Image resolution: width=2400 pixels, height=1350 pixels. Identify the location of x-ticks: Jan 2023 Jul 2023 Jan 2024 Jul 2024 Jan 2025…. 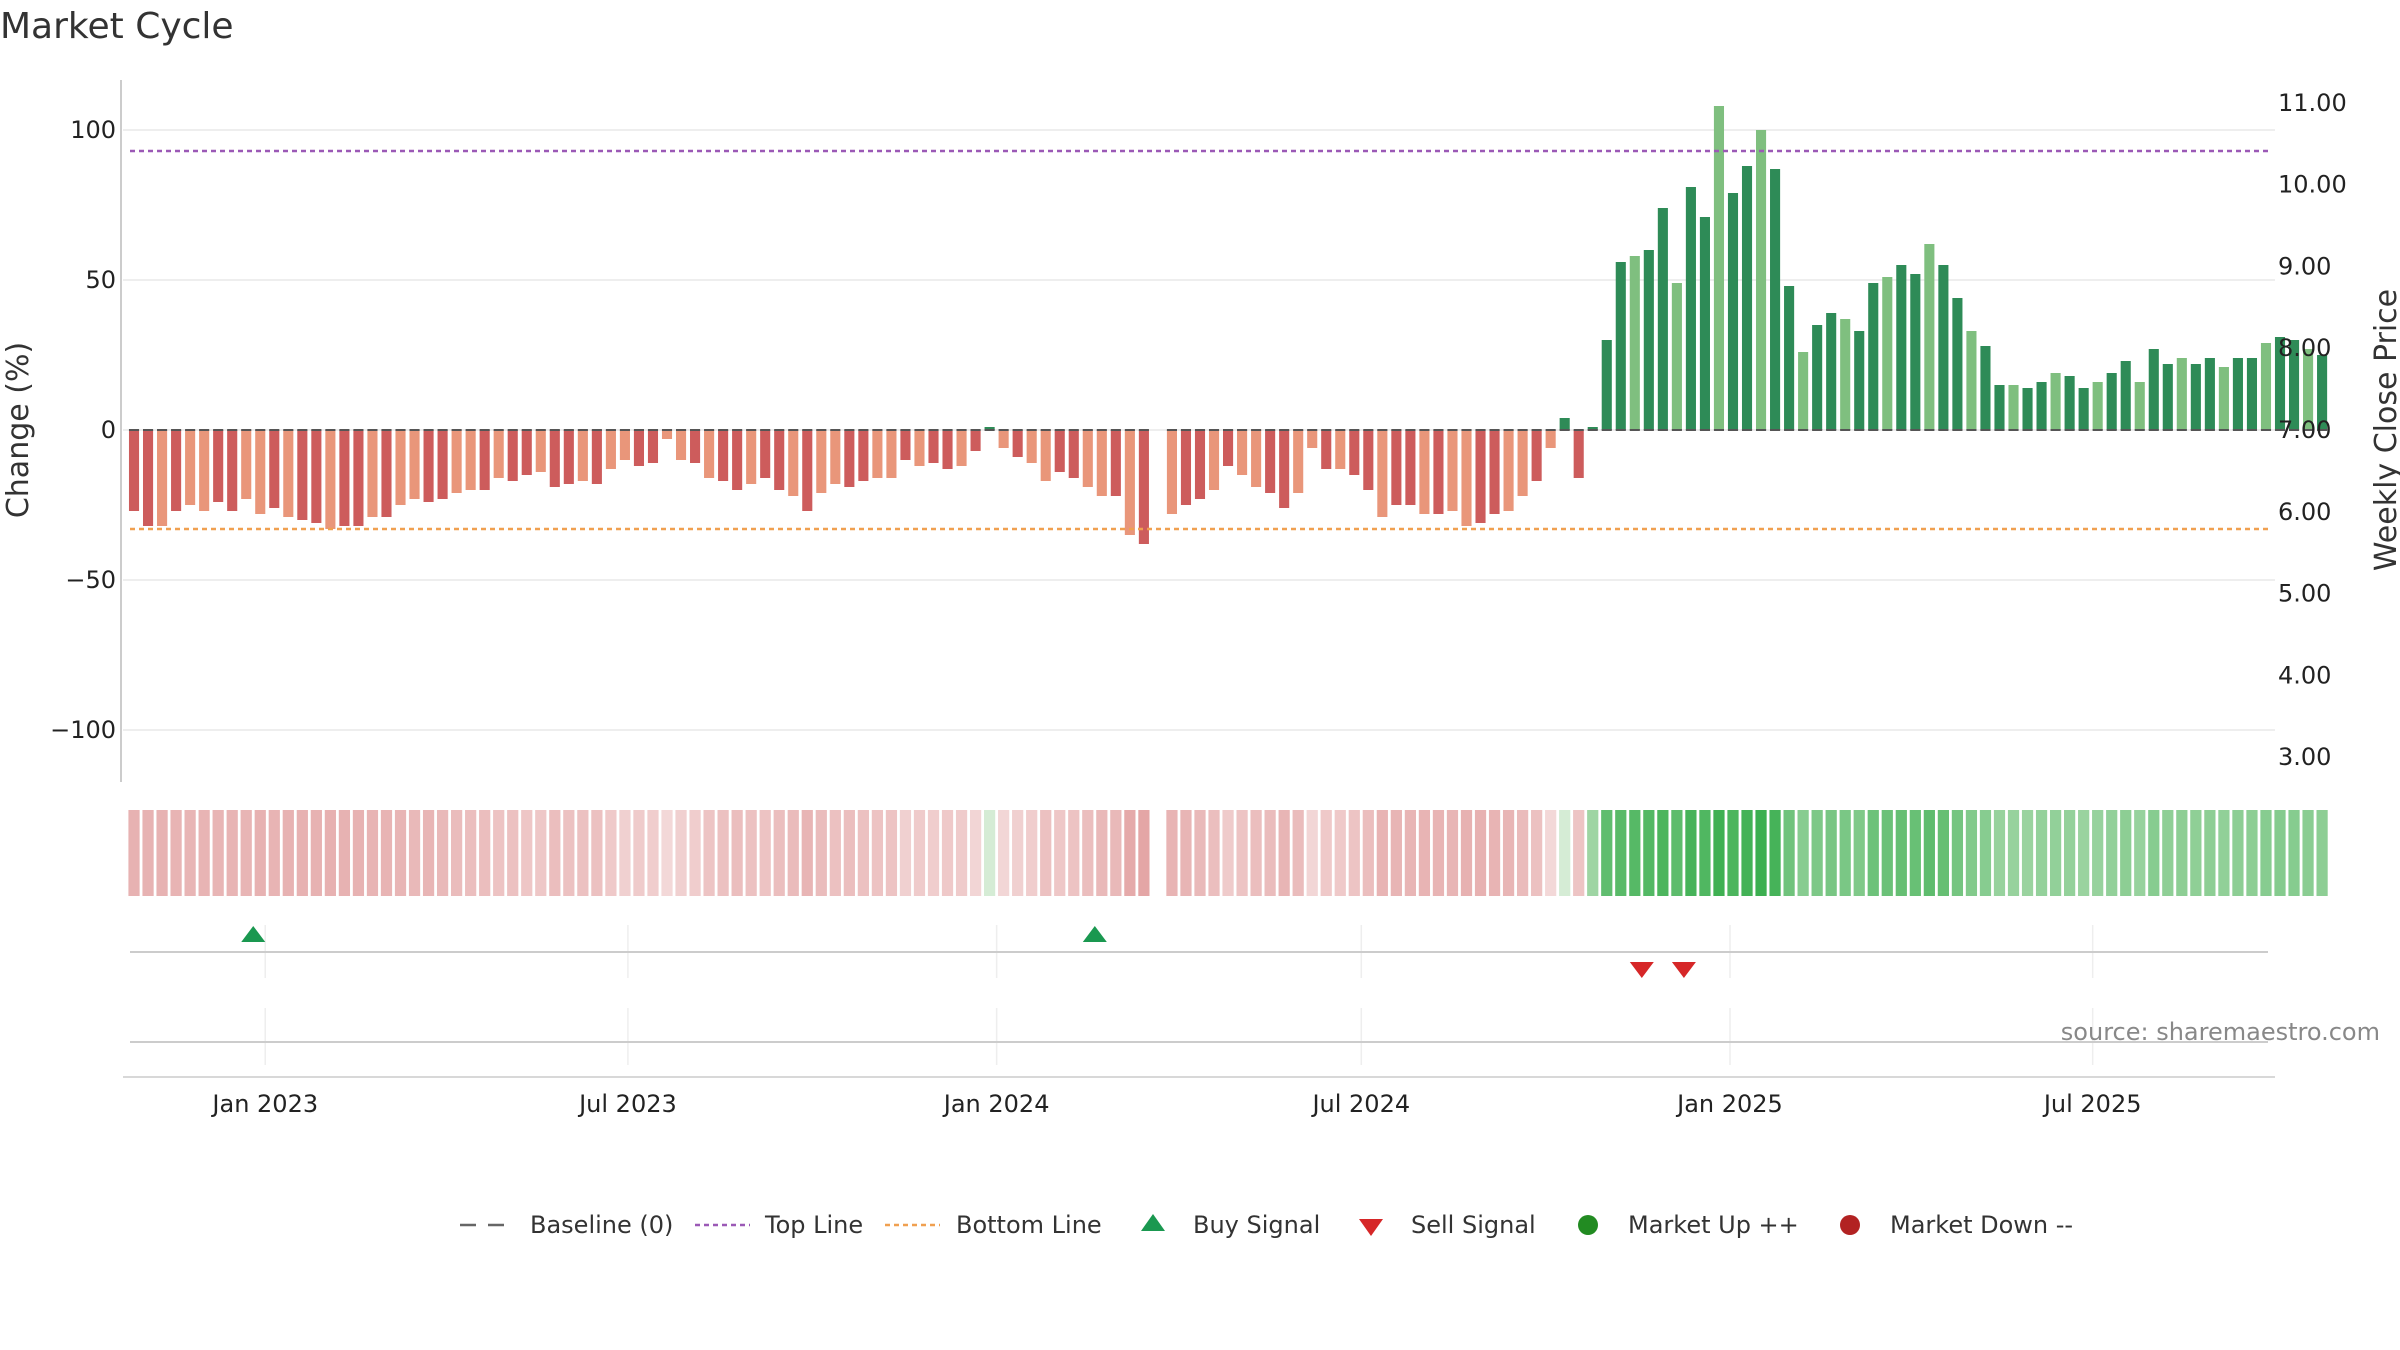
(1175, 1104).